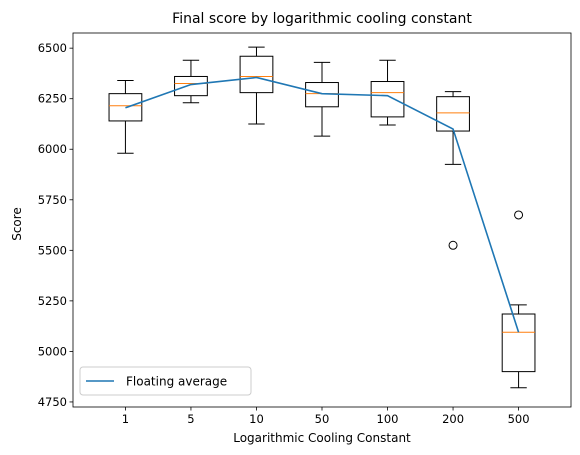 The height and width of the screenshot is (455, 580). I want to click on y-tick-label: 4750, so click(52, 402).